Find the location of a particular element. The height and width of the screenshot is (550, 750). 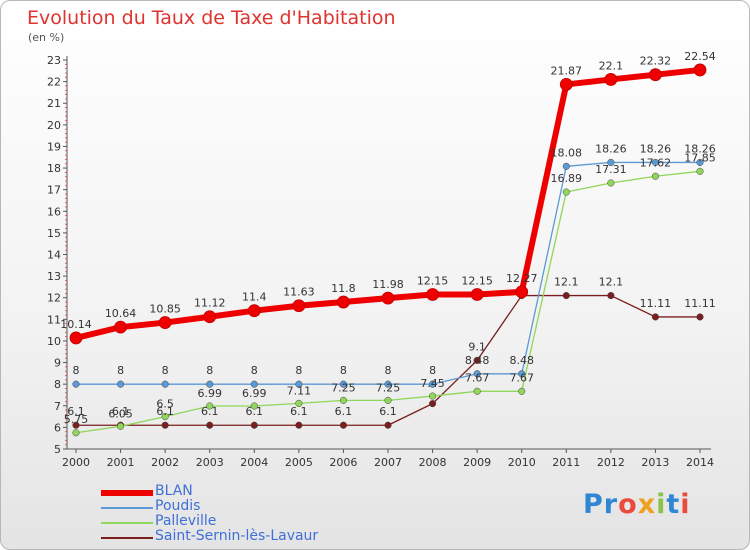

x-tick-label: 2005 is located at coordinates (299, 462).